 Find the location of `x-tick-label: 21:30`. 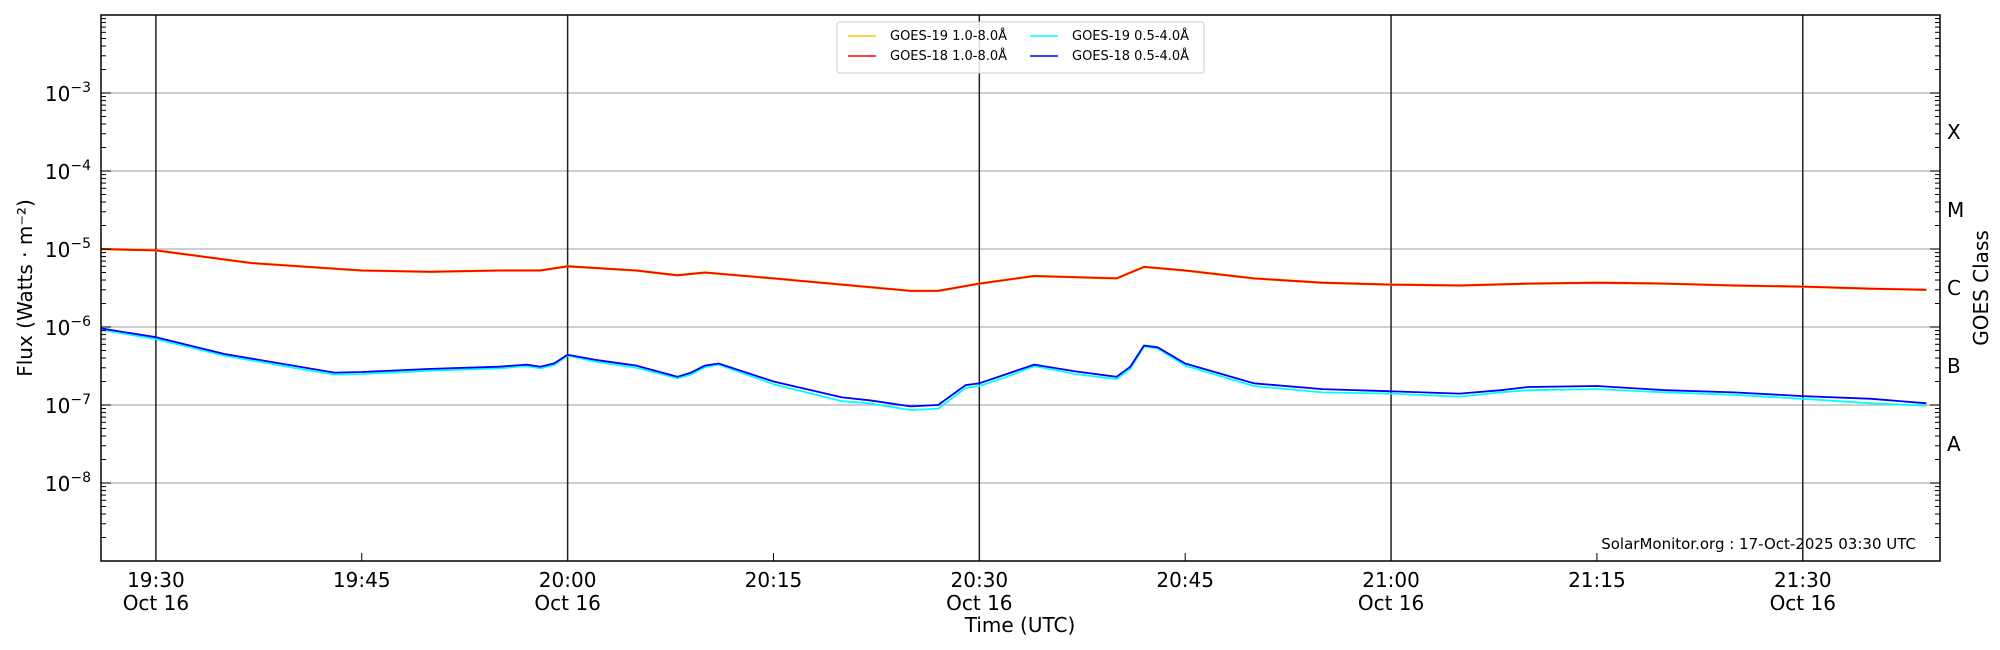

x-tick-label: 21:30 is located at coordinates (1803, 580).